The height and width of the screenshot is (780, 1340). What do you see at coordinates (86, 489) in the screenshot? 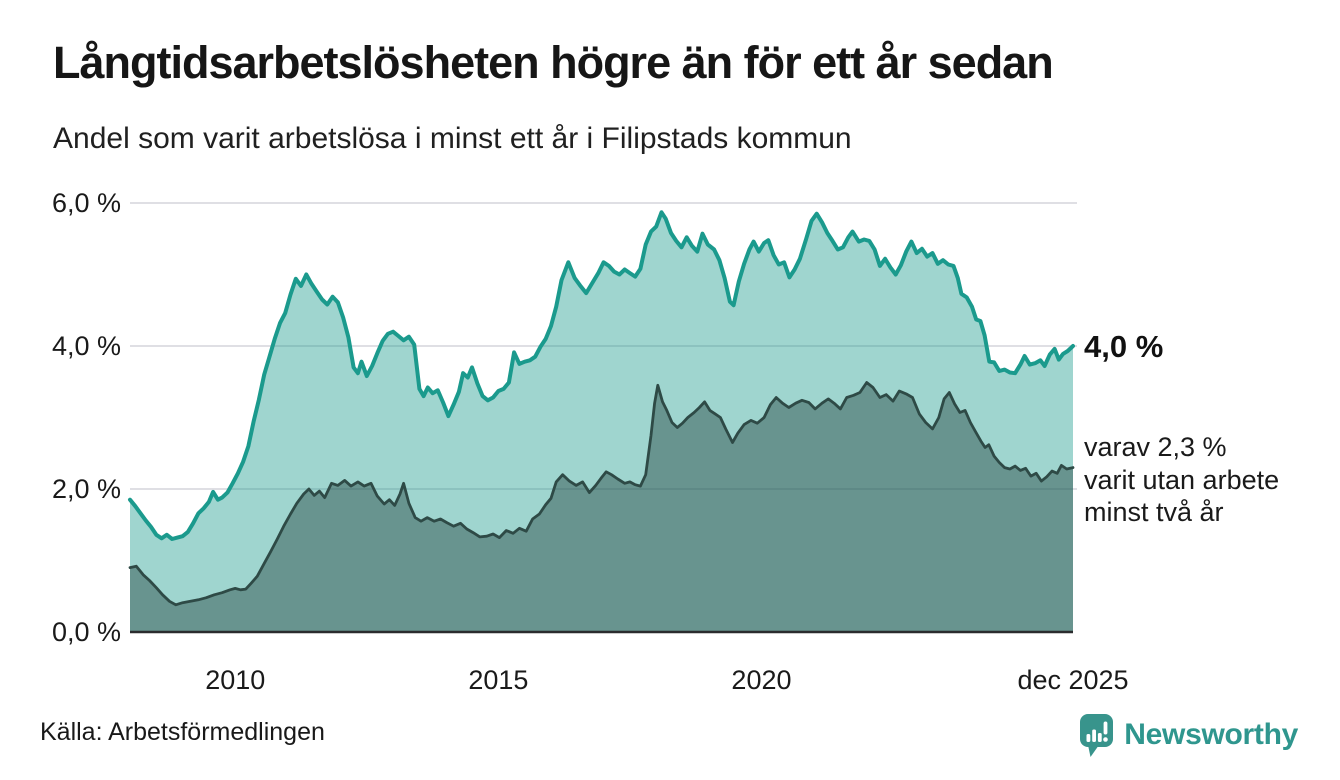
I see `y-tick-label: 2,0 %` at bounding box center [86, 489].